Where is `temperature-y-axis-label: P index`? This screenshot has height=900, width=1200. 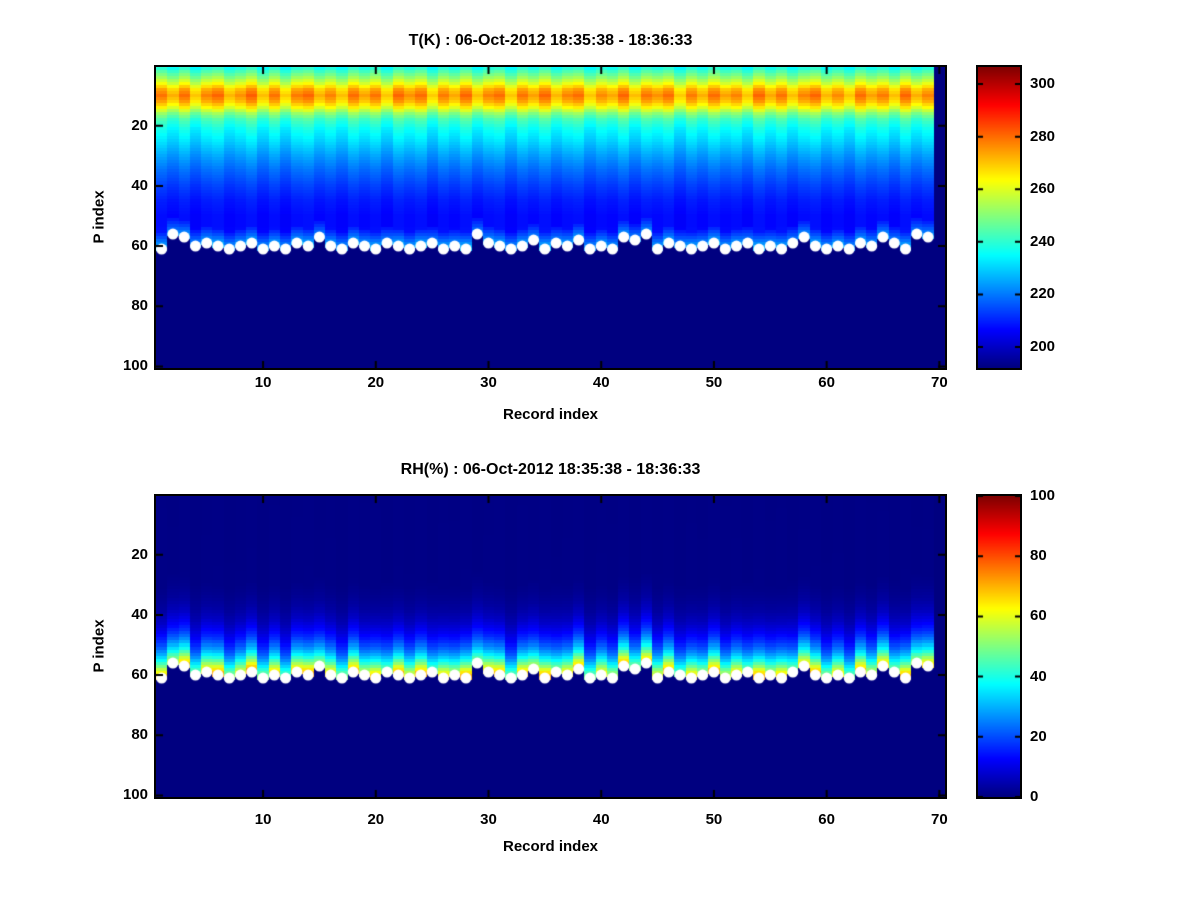
temperature-y-axis-label: P index is located at coordinates (99, 217).